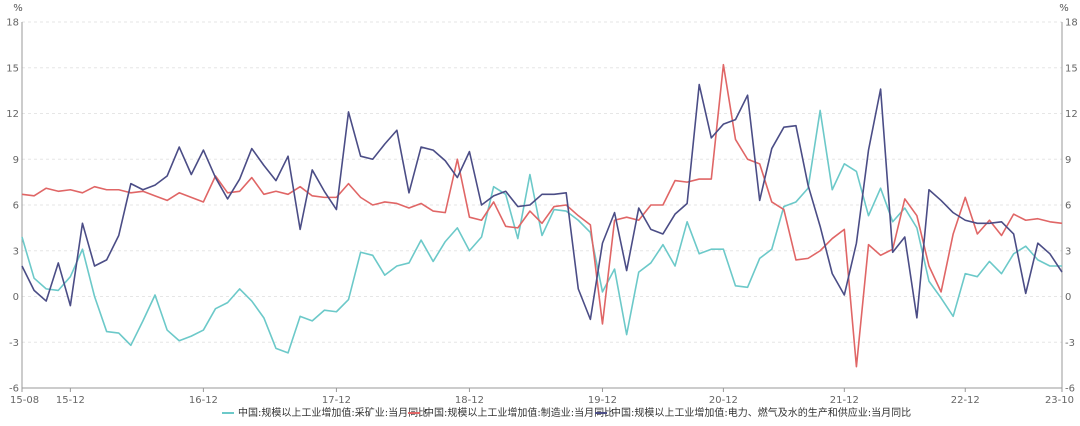 The width and height of the screenshot is (1080, 426). Describe the element at coordinates (1068, 206) in the screenshot. I see `y-tick-label-right: 6` at that location.